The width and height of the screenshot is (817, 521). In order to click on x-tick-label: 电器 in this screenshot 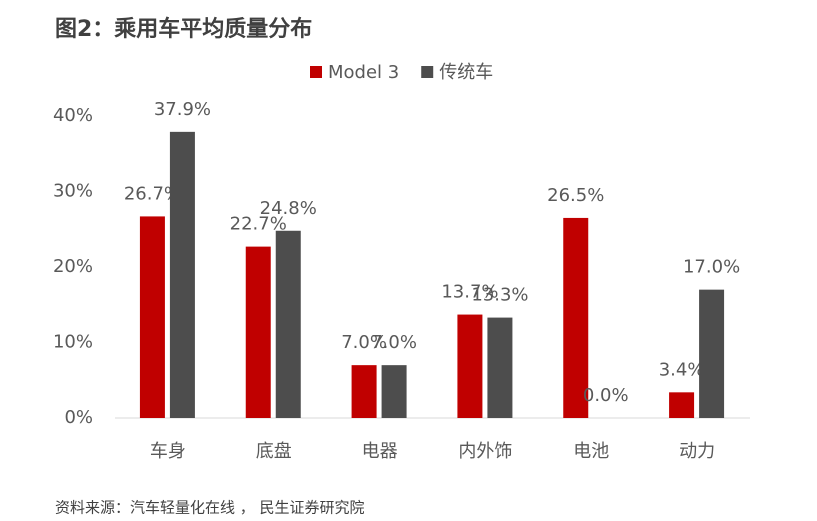, I will do `click(380, 451)`.